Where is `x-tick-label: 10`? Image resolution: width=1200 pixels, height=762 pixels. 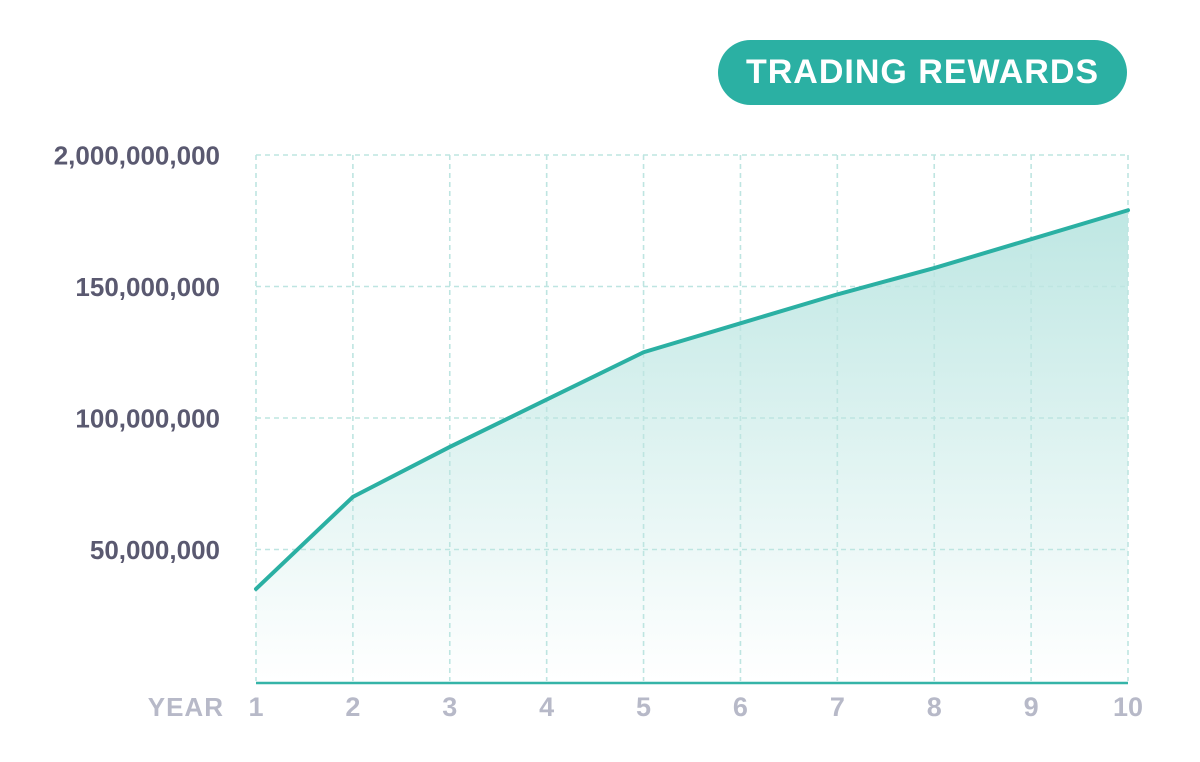 x-tick-label: 10 is located at coordinates (1128, 707).